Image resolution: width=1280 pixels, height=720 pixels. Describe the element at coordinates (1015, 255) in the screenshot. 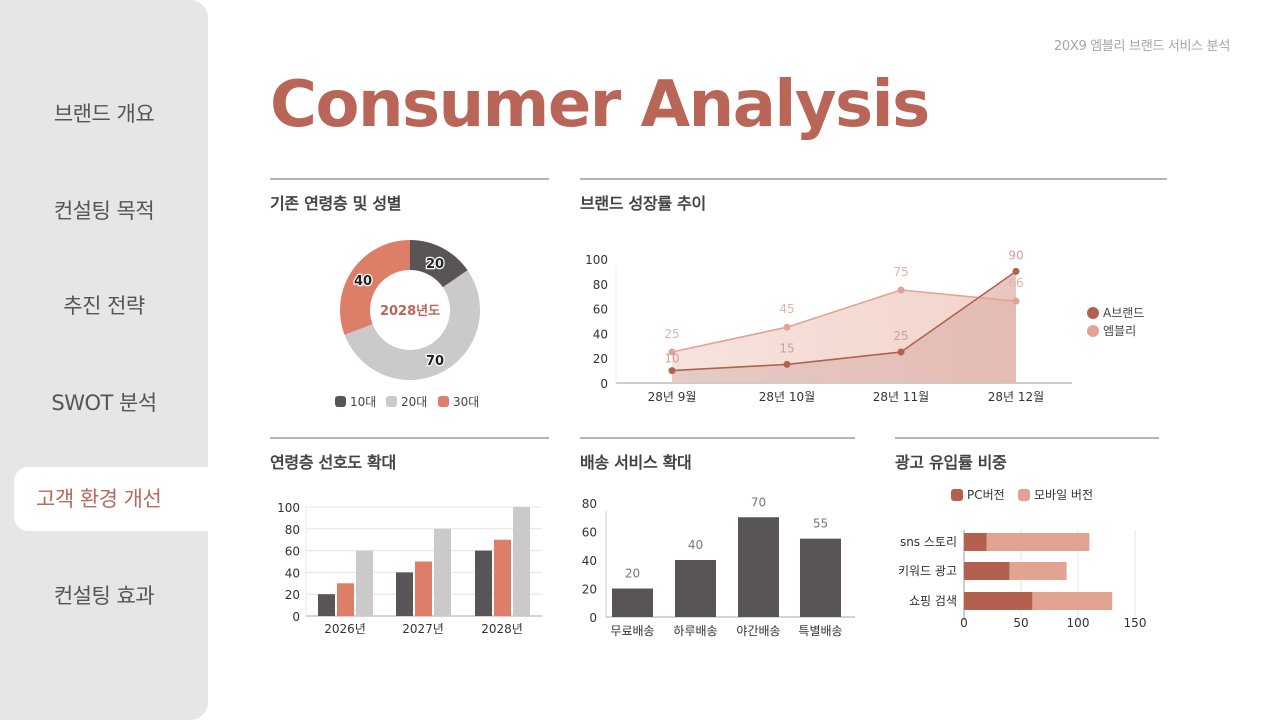

I see `data-label: 90` at that location.